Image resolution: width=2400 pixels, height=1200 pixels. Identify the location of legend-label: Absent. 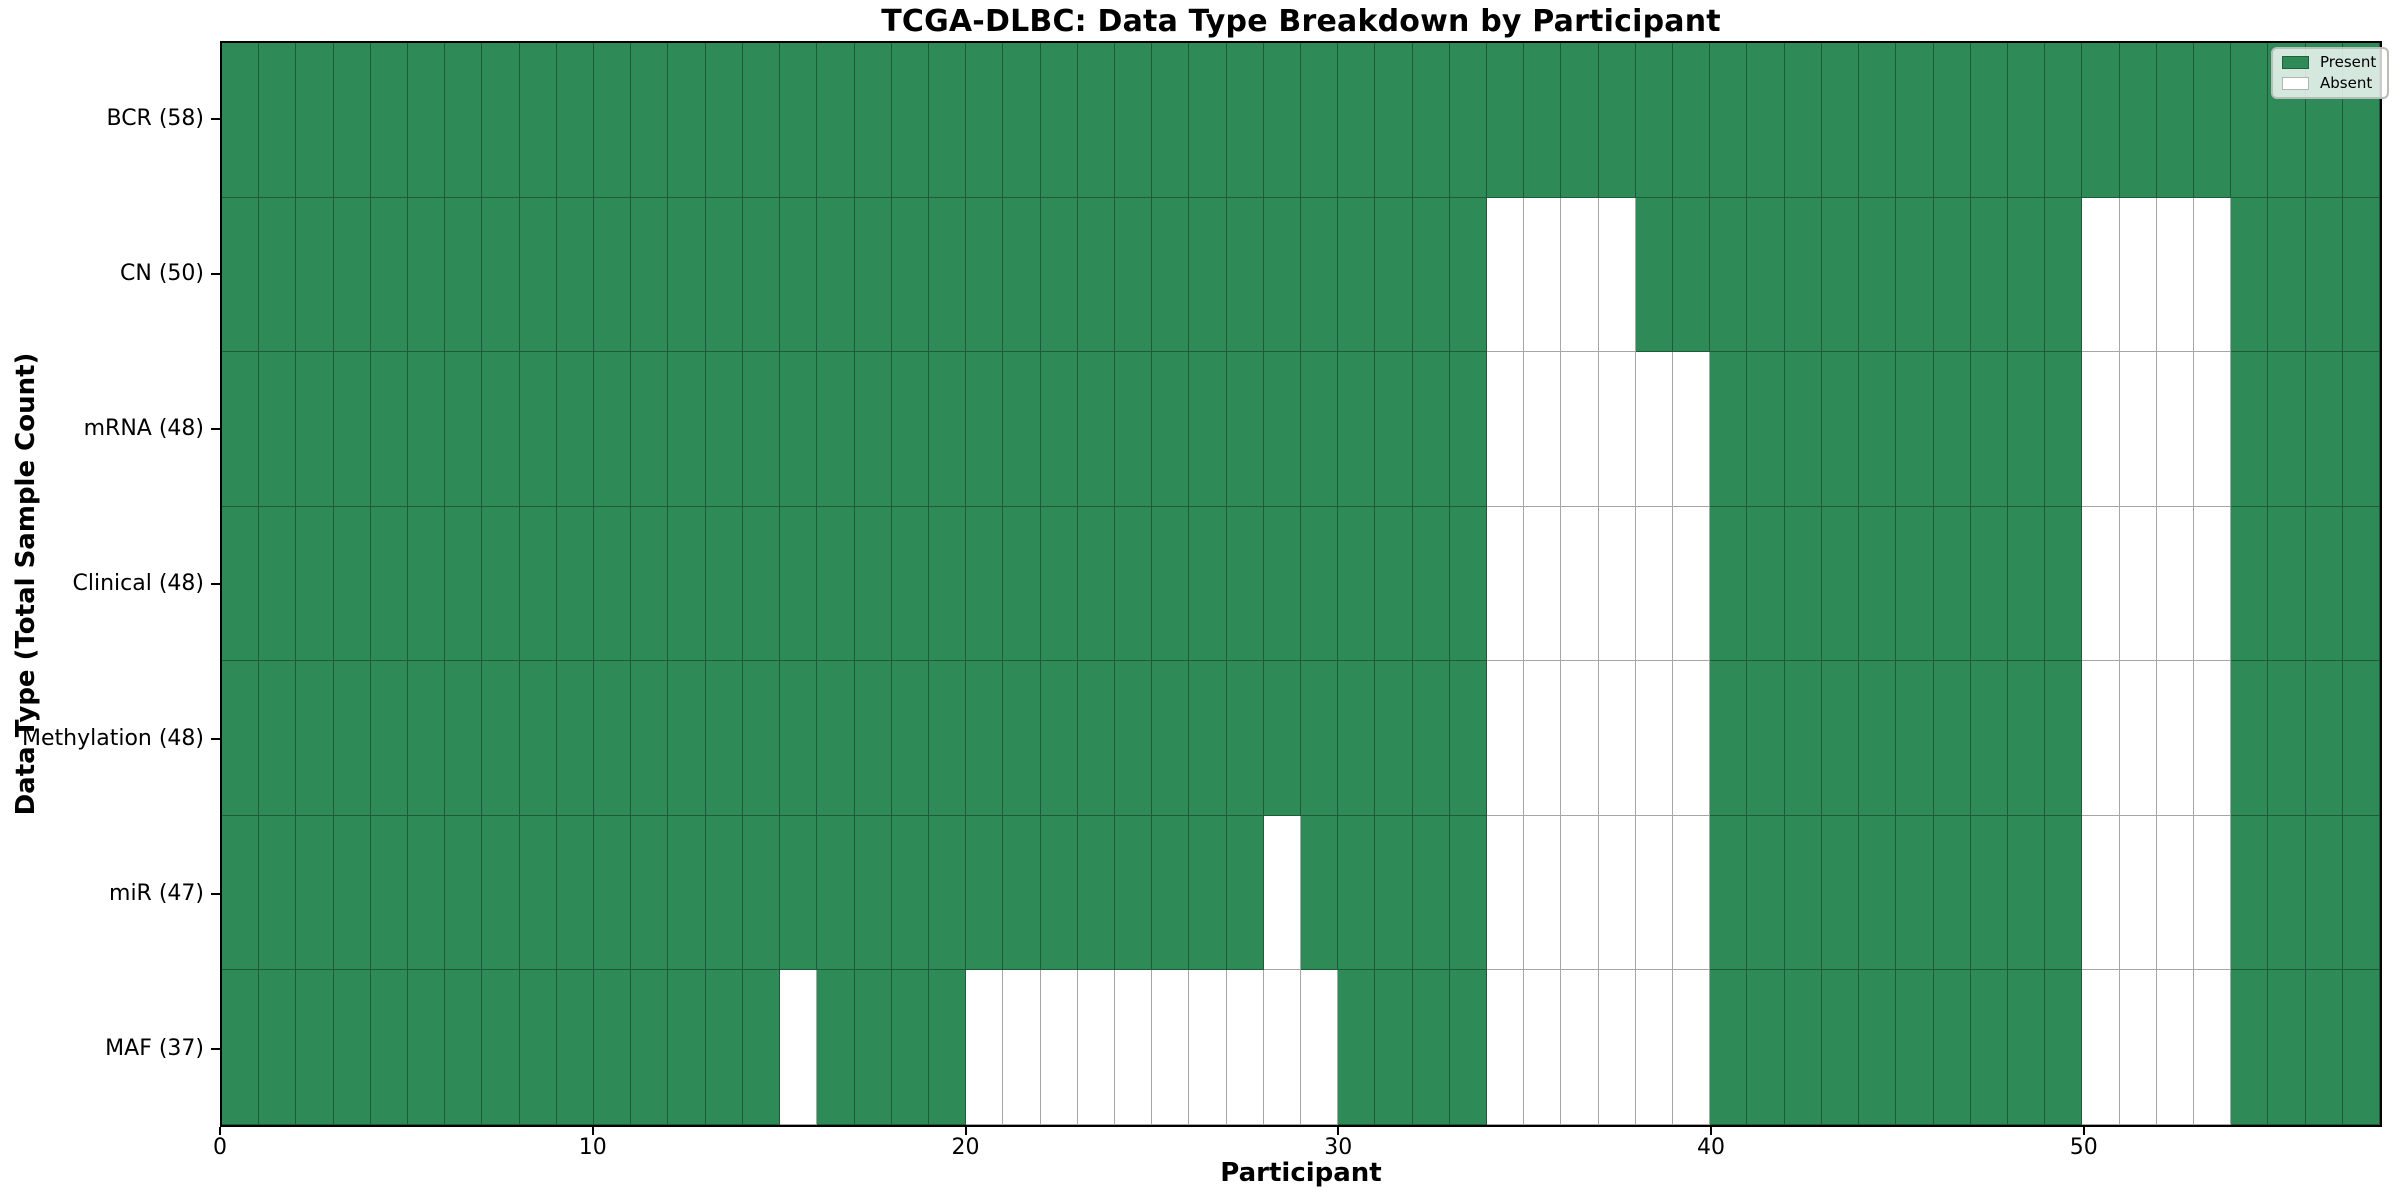
(2346, 83).